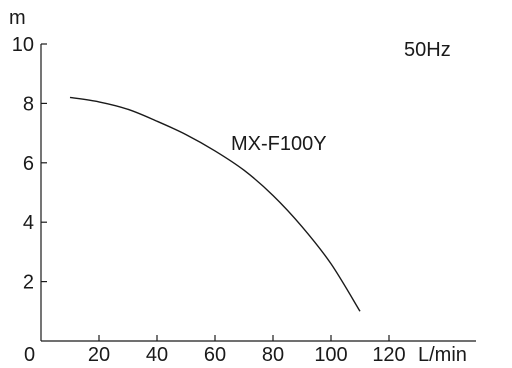 The width and height of the screenshot is (512, 368). I want to click on x-tick-label: 60, so click(215, 355).